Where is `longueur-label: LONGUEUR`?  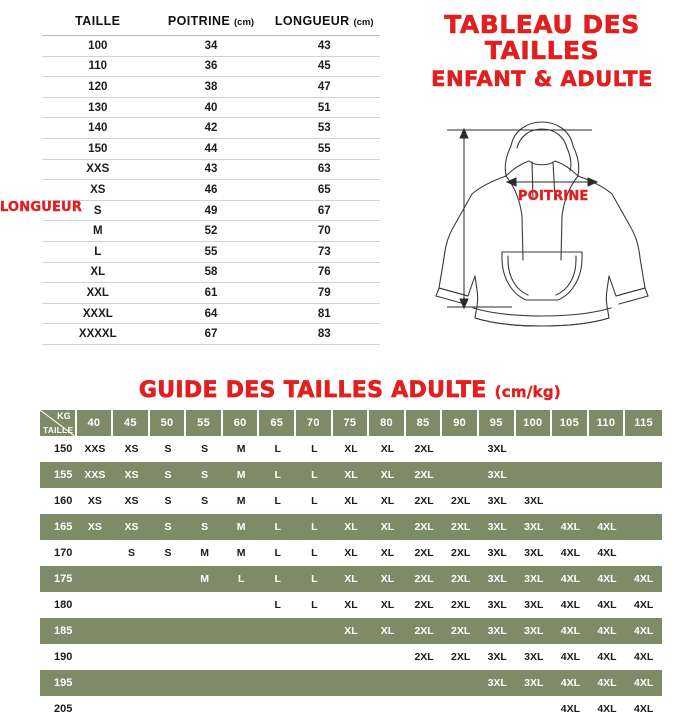 longueur-label: LONGUEUR is located at coordinates (41, 207).